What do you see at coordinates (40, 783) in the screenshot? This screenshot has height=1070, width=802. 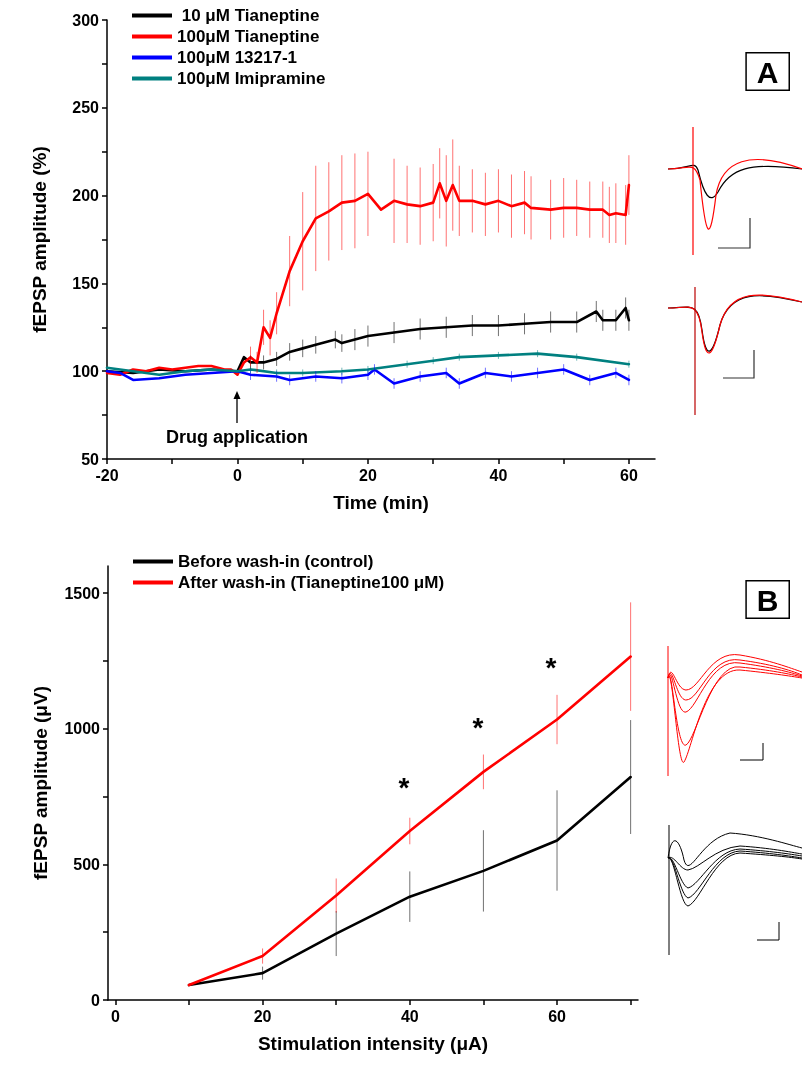 I see `y-axis-title: fEPSP amplitude (μV)` at bounding box center [40, 783].